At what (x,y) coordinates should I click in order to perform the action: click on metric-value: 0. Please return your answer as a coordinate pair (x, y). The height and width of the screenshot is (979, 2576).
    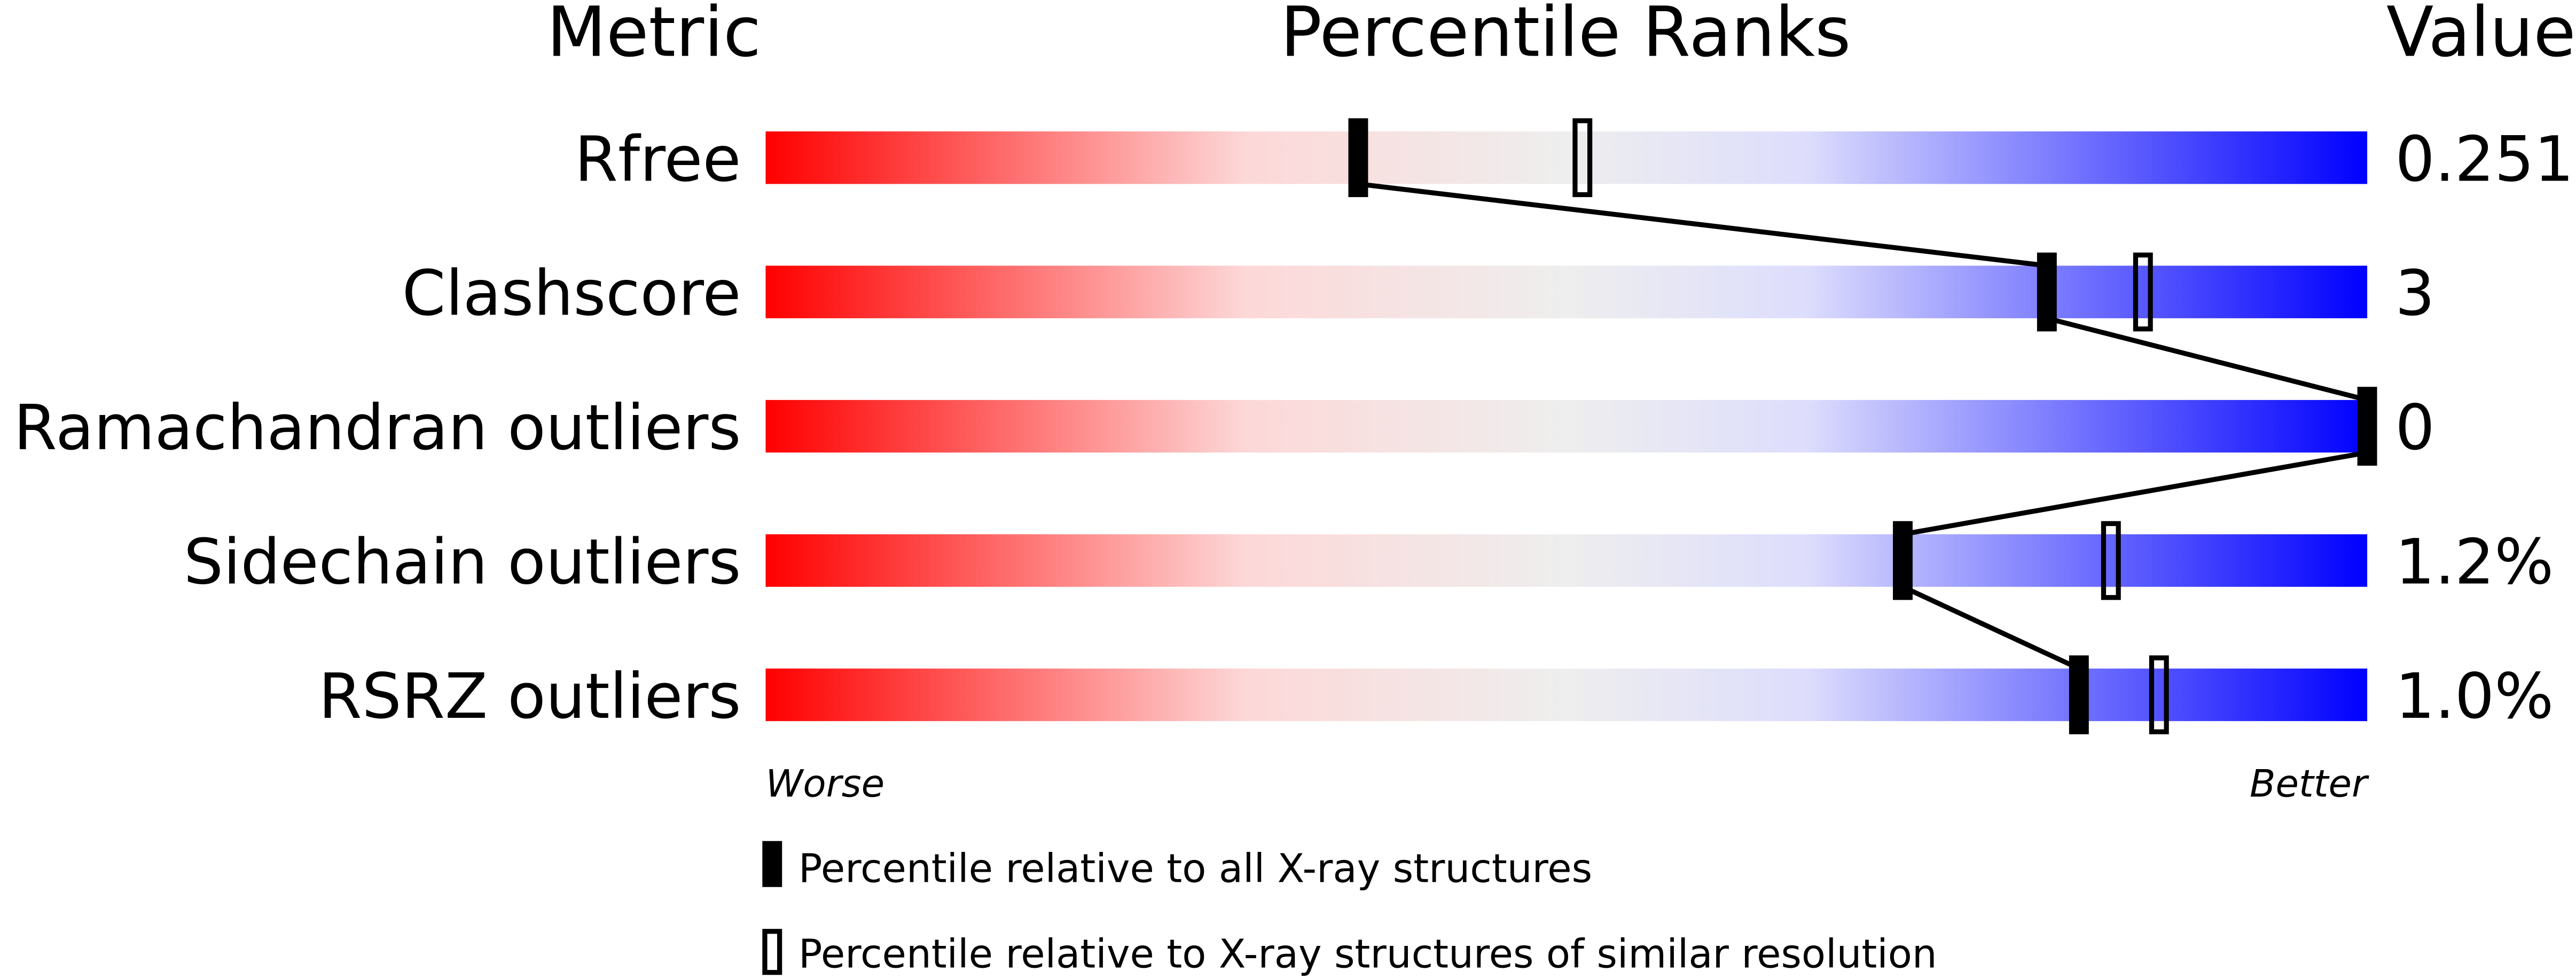
    Looking at the image, I should click on (2414, 427).